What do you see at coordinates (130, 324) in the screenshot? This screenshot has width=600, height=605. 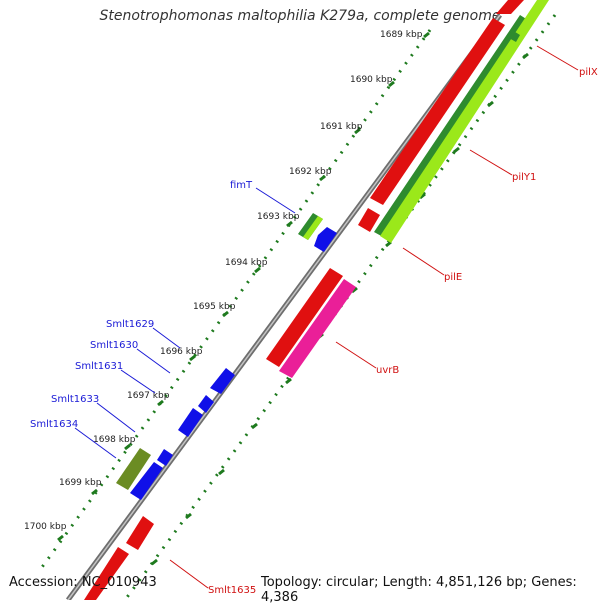 I see `label-smlt1629: Smlt1629` at bounding box center [130, 324].